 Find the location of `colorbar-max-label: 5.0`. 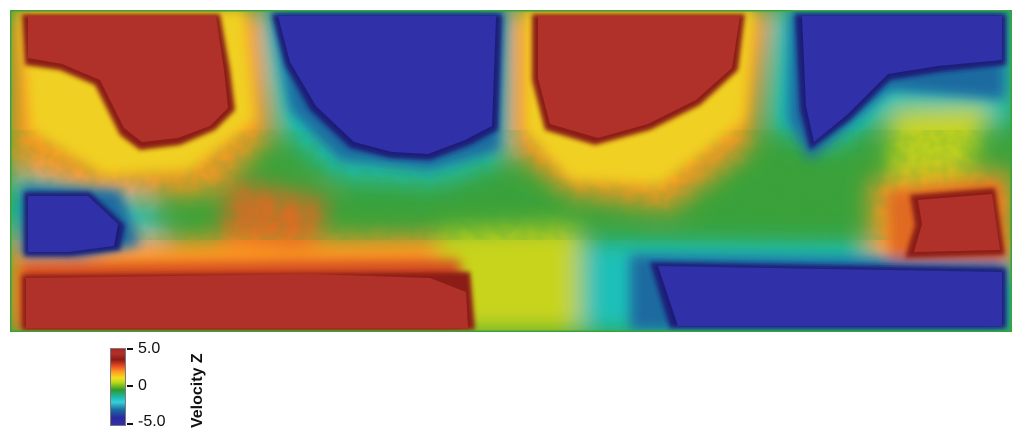

colorbar-max-label: 5.0 is located at coordinates (149, 348).